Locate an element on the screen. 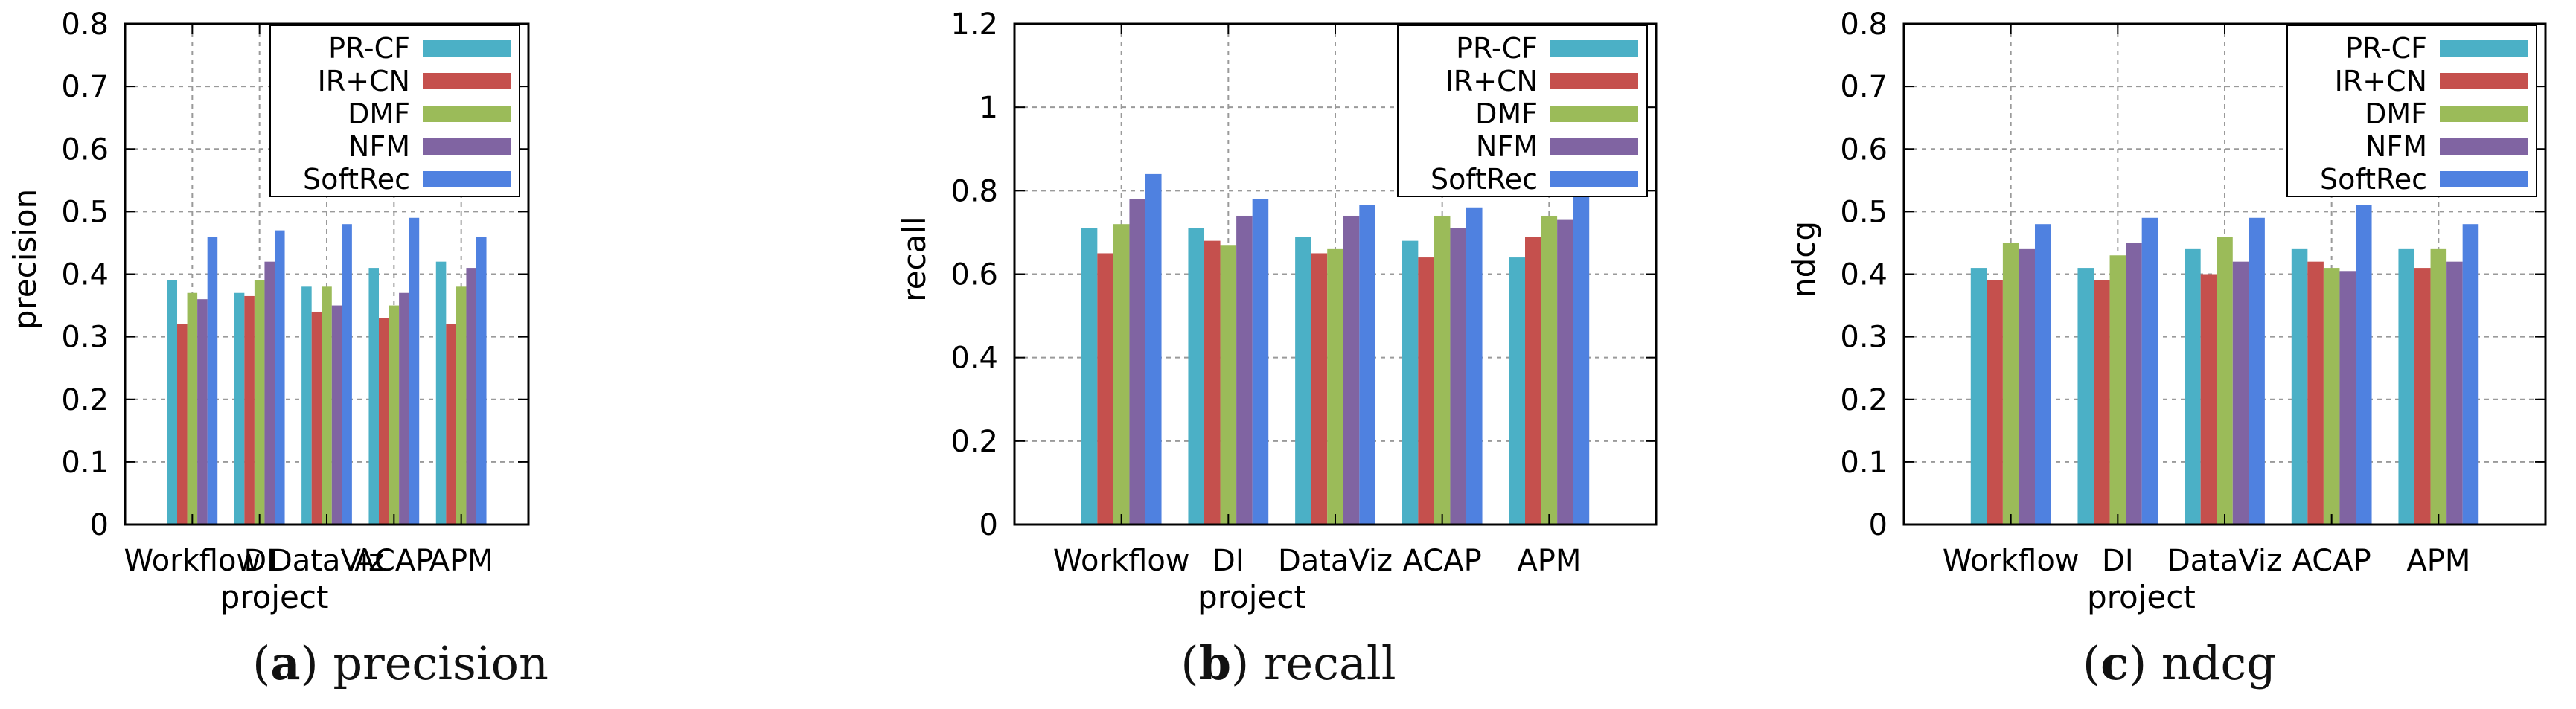 This screenshot has width=2576, height=709. panel-a-category-label: ACAP is located at coordinates (394, 561).